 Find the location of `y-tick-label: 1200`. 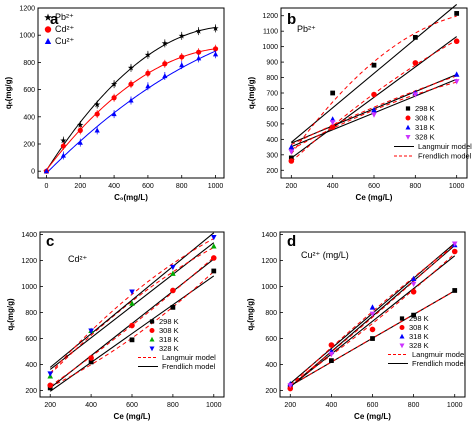

y-tick-label: 1200 is located at coordinates (29, 261).